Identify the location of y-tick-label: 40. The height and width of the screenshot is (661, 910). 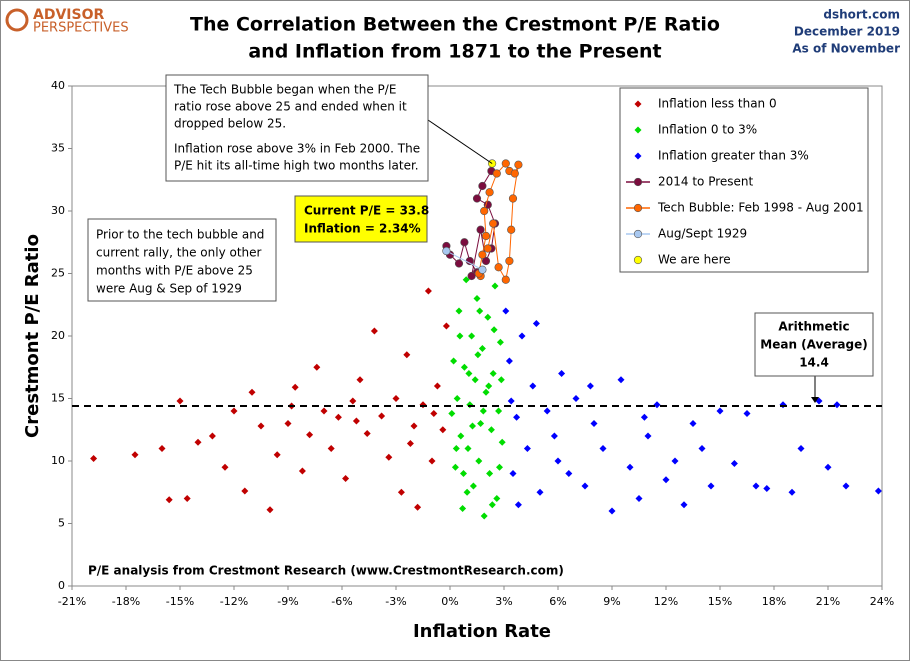
(58, 85).